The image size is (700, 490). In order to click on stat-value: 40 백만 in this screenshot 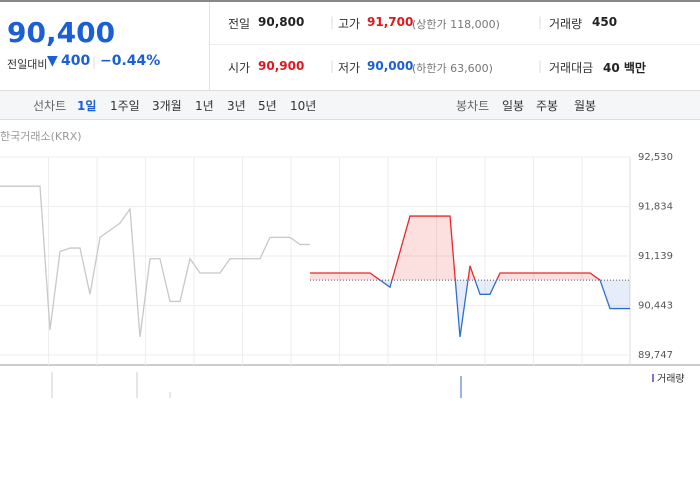, I will do `click(624, 68)`.